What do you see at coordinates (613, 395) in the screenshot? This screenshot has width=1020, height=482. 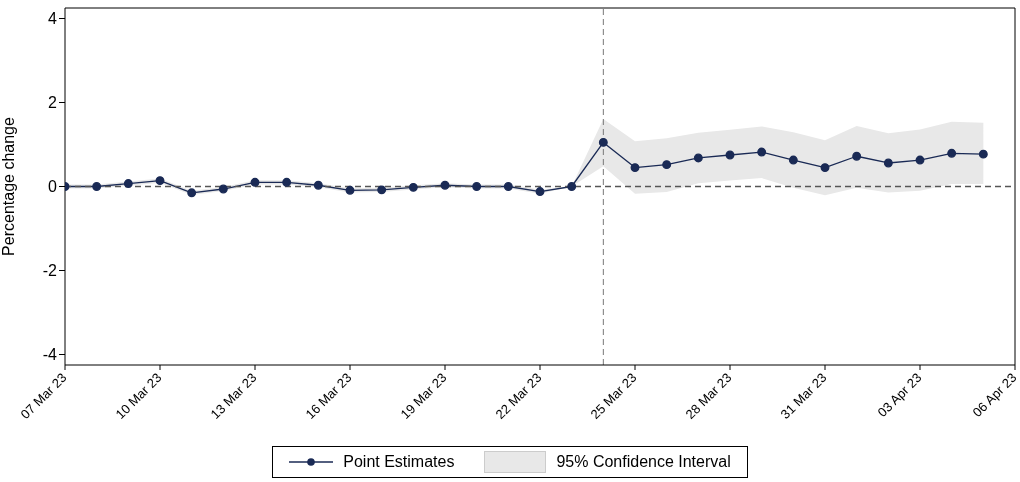 I see `x-tick-label: 25 Mar 23` at bounding box center [613, 395].